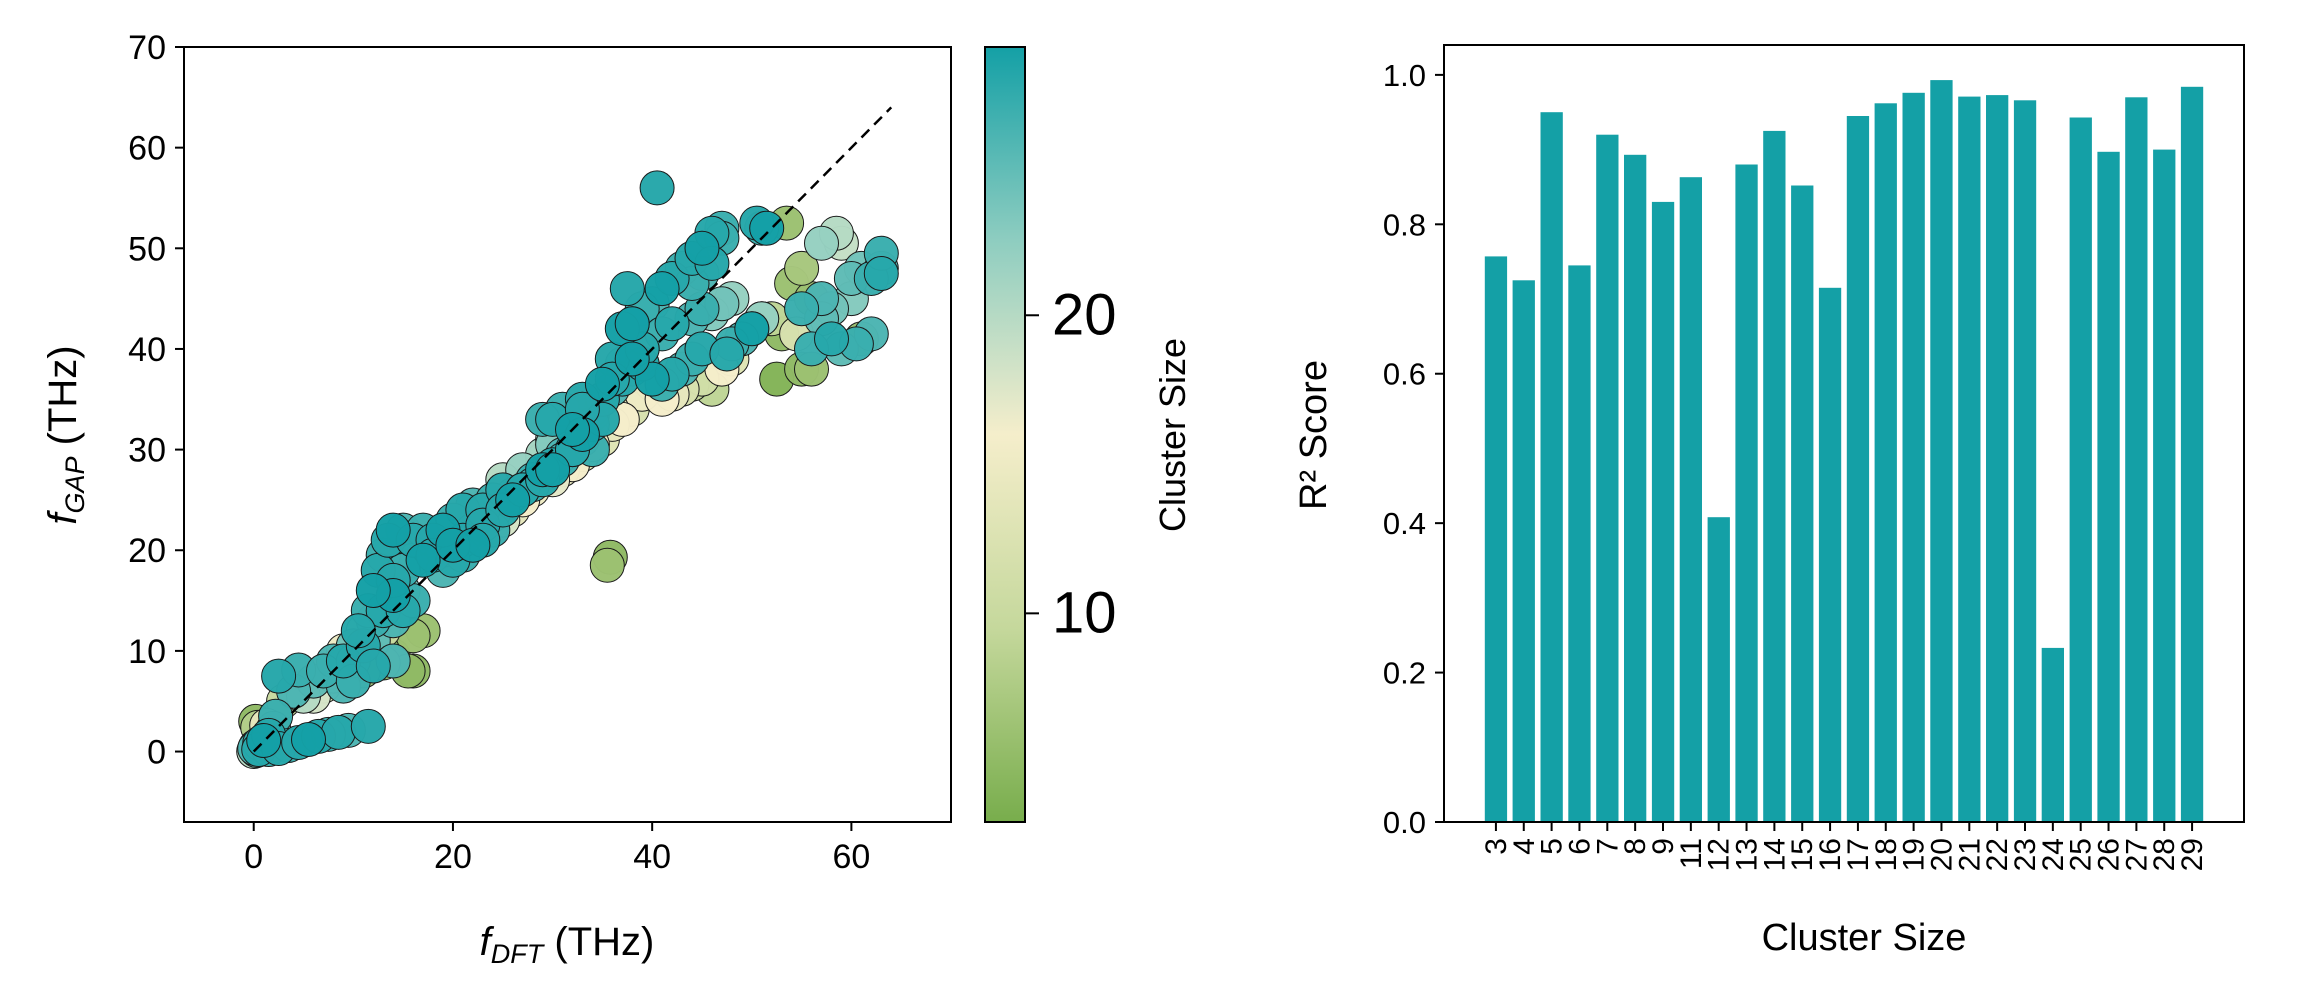 The width and height of the screenshot is (2312, 1000). What do you see at coordinates (1413, 449) in the screenshot?
I see `bar-y-ticks: 0.0 0.2 0.4 0.6 0.8 1.0` at bounding box center [1413, 449].